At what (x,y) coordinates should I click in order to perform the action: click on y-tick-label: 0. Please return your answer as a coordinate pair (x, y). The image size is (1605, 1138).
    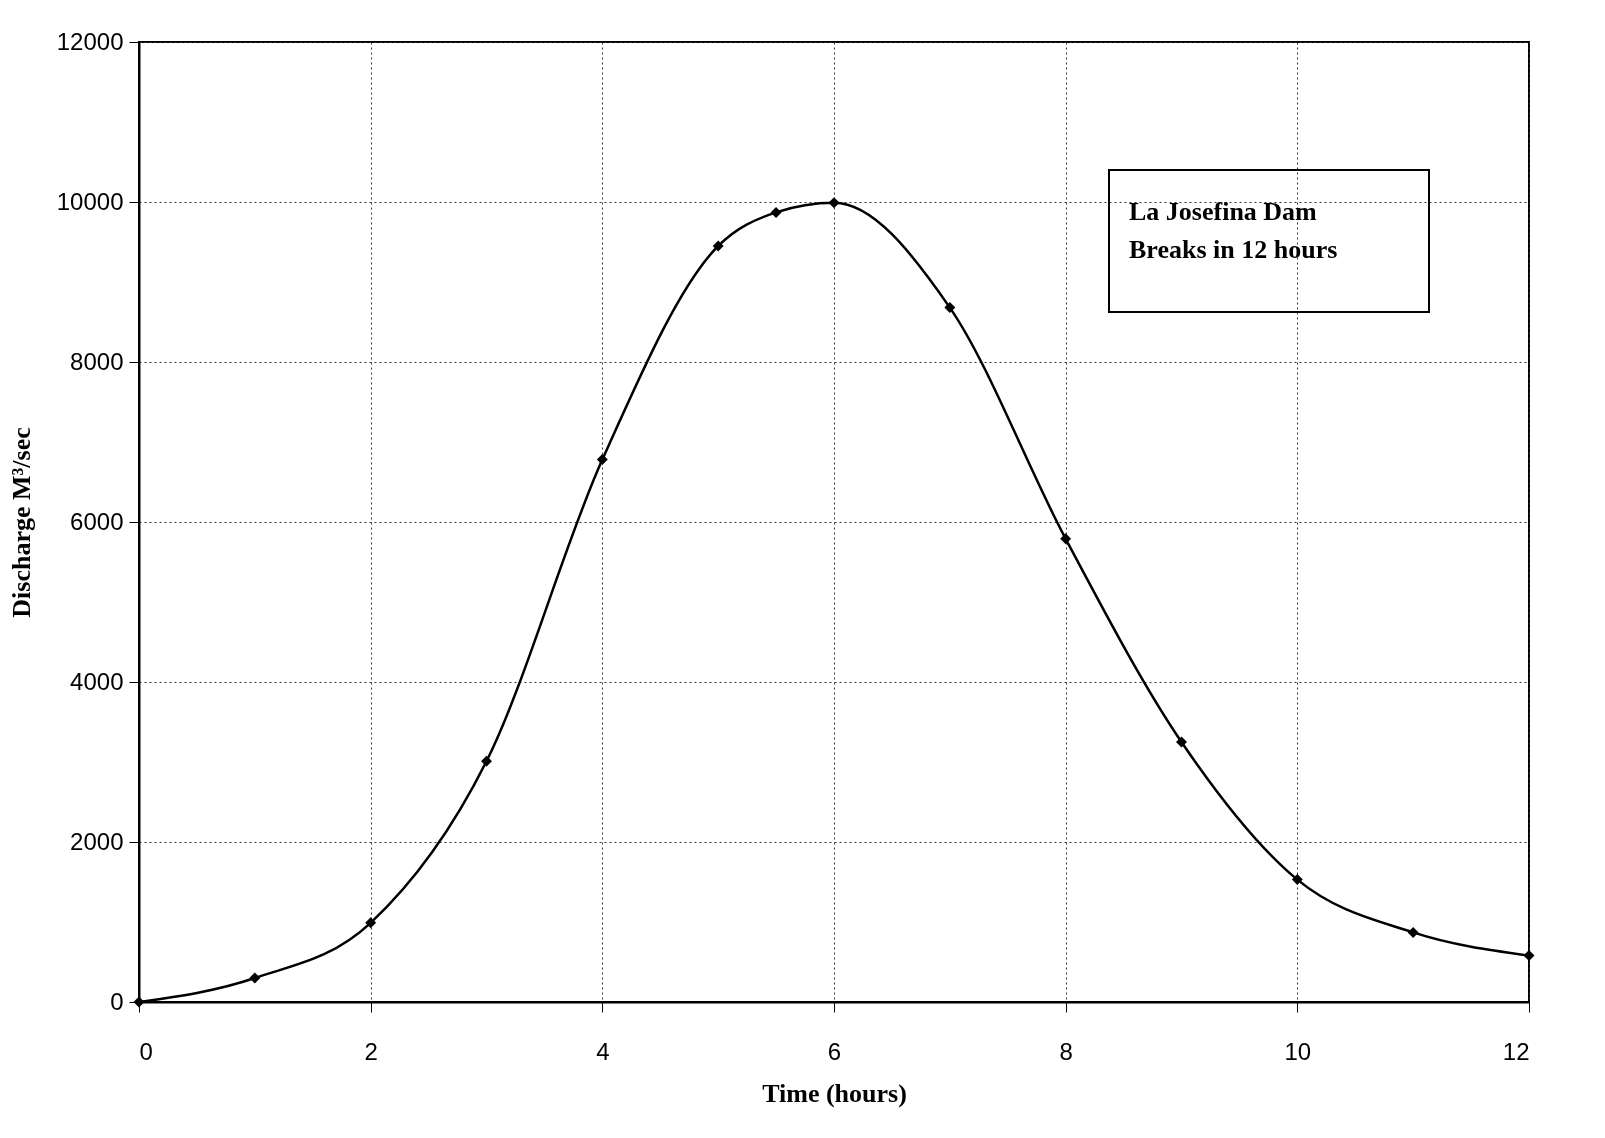
    Looking at the image, I should click on (117, 1001).